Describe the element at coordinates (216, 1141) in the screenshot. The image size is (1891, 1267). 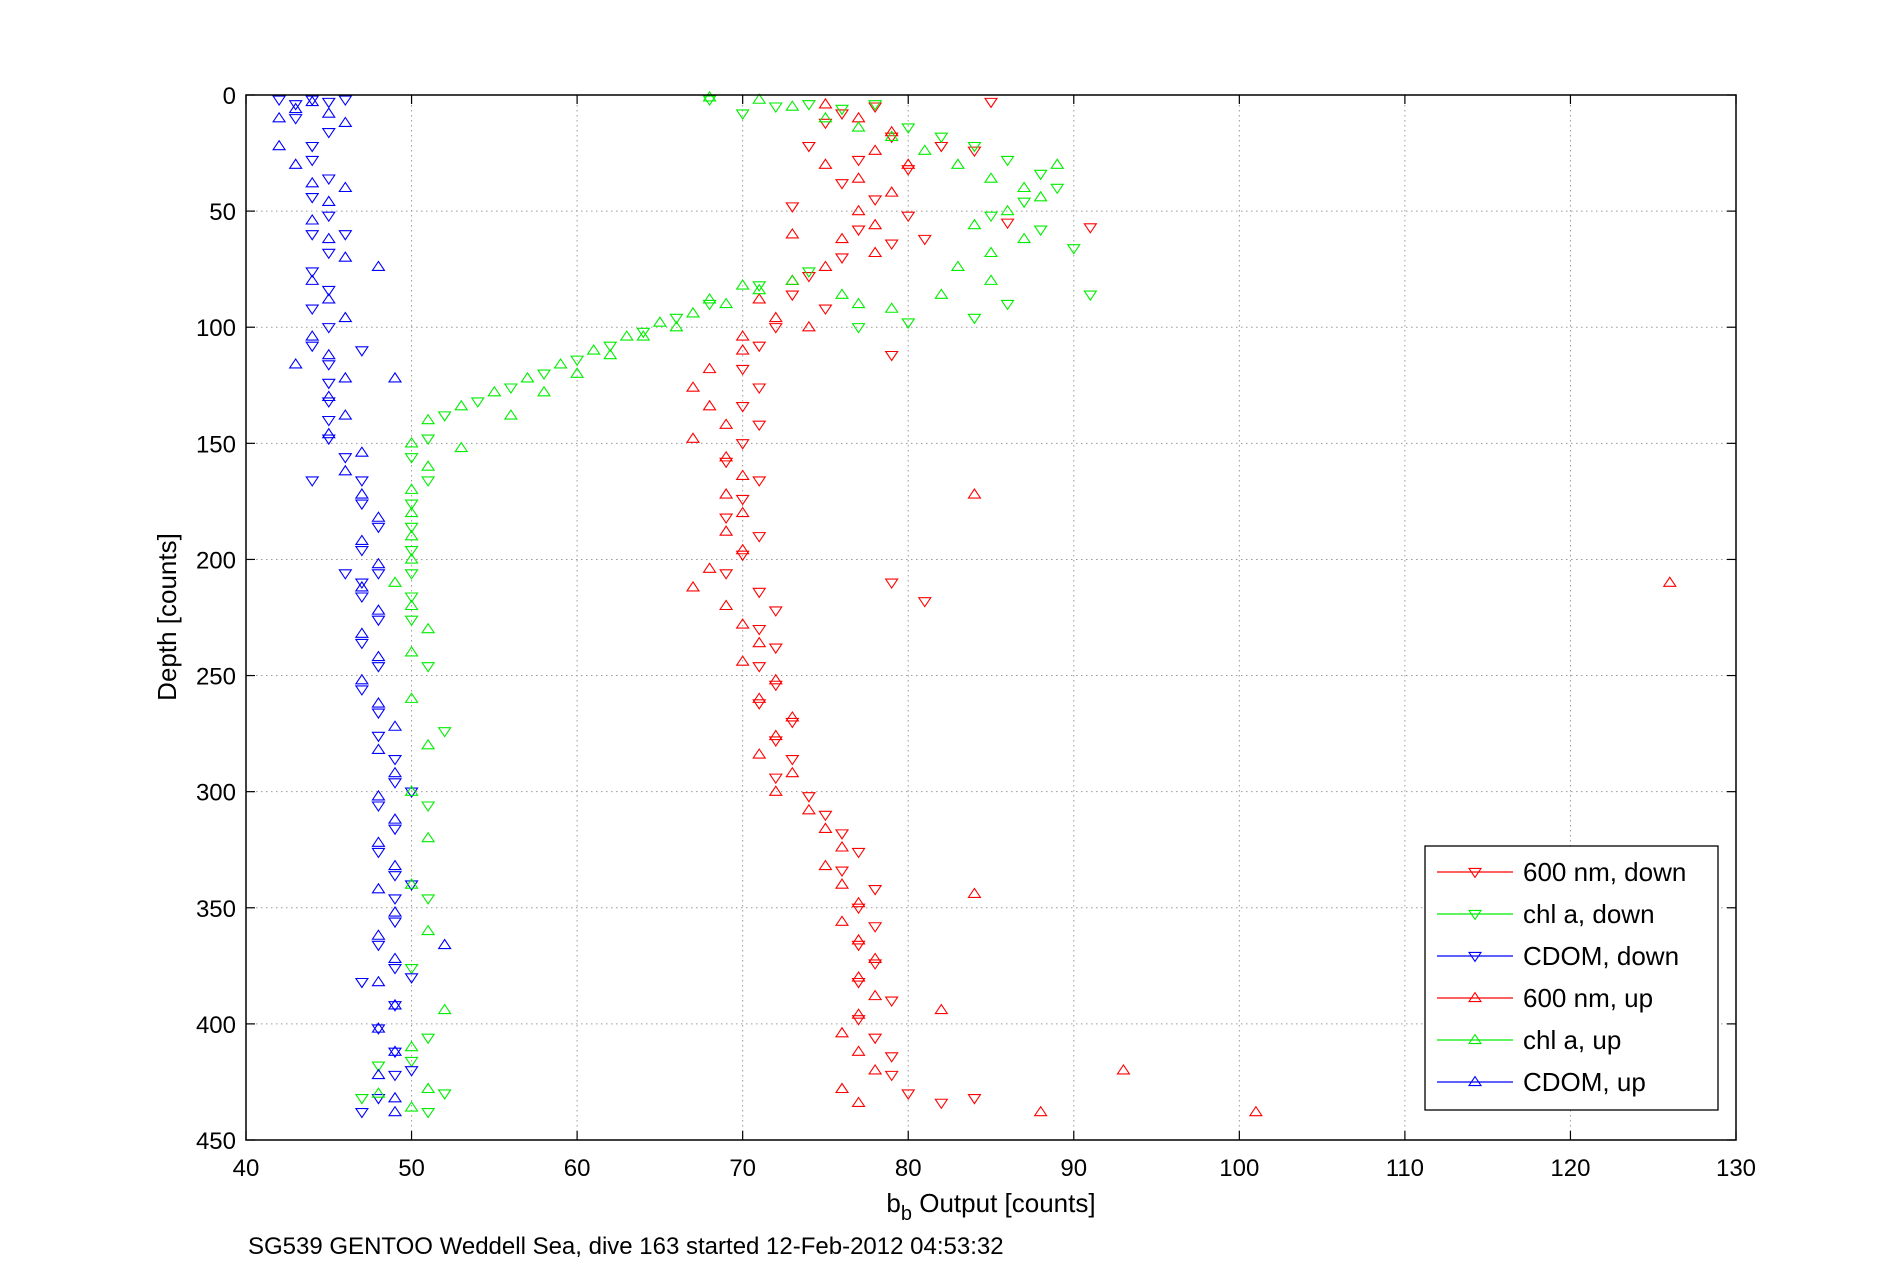
I see `y-tick-label: 450` at that location.